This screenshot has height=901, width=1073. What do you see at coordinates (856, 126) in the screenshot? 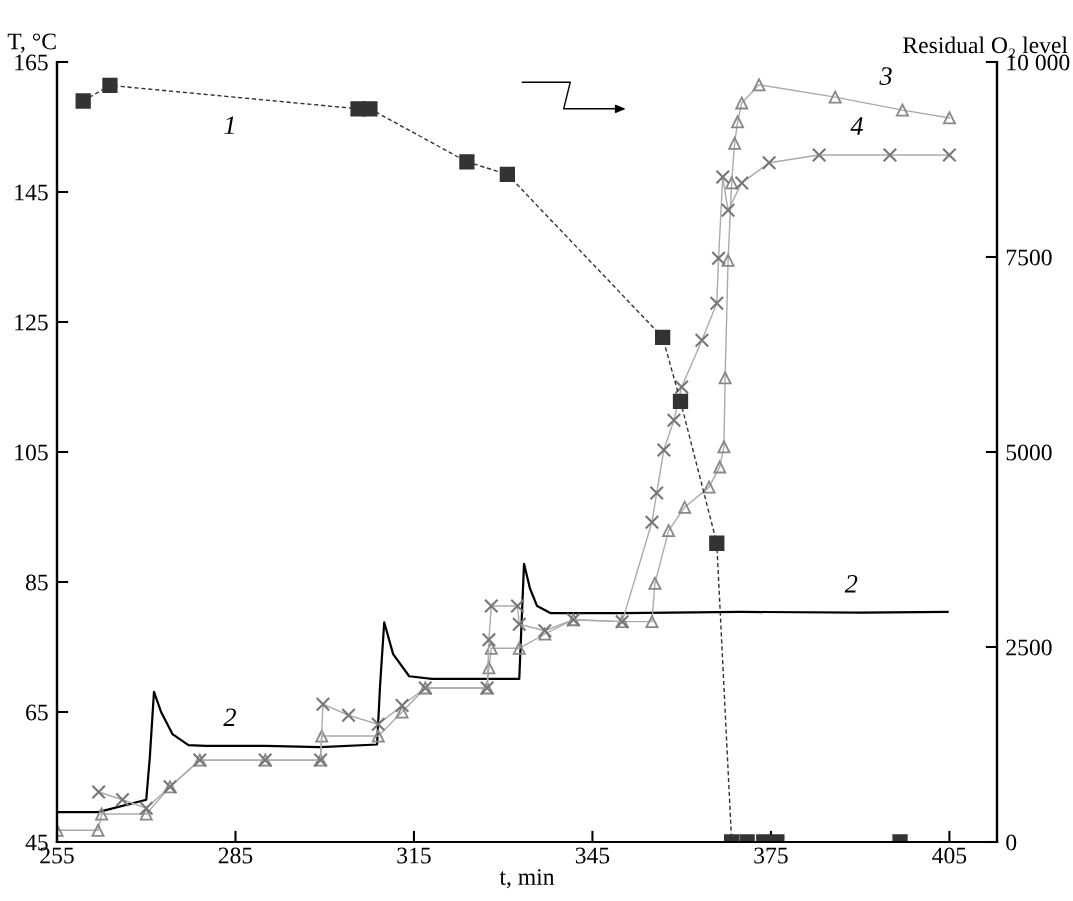
I see `annotation: 4` at bounding box center [856, 126].